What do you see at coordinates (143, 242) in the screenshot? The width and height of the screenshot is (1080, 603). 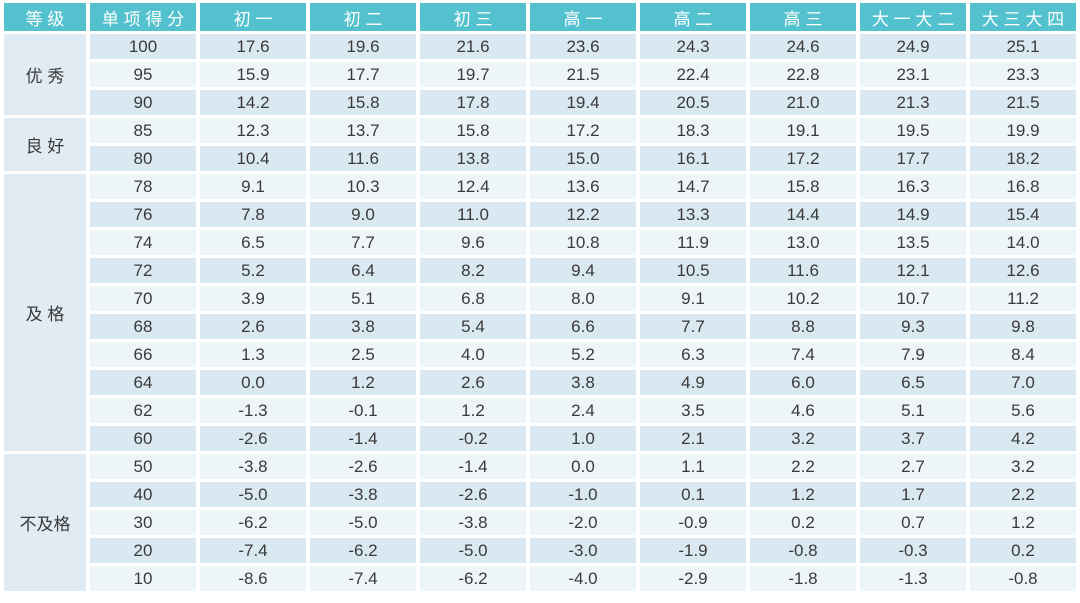 I see `score-cell: 74` at bounding box center [143, 242].